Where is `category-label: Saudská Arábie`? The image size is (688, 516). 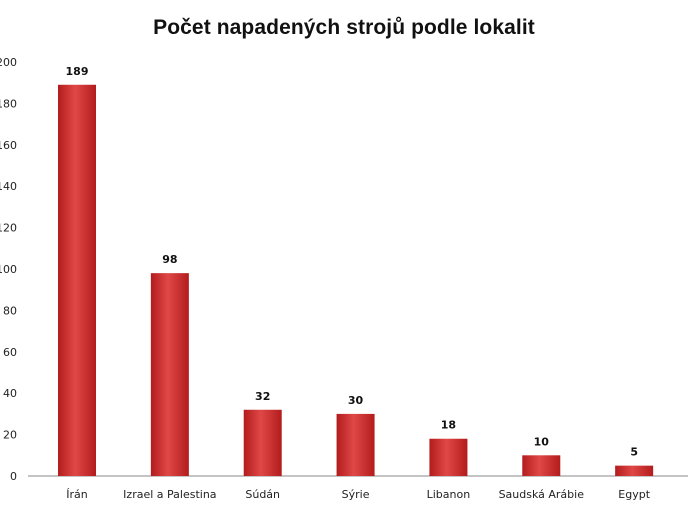 category-label: Saudská Arábie is located at coordinates (542, 494).